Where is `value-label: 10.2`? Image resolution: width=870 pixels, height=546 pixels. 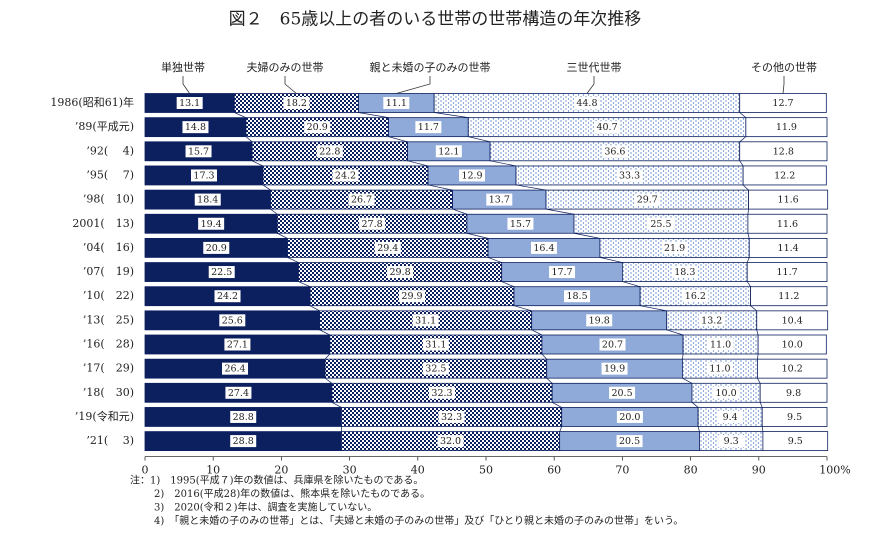
value-label: 10.2 is located at coordinates (792, 369).